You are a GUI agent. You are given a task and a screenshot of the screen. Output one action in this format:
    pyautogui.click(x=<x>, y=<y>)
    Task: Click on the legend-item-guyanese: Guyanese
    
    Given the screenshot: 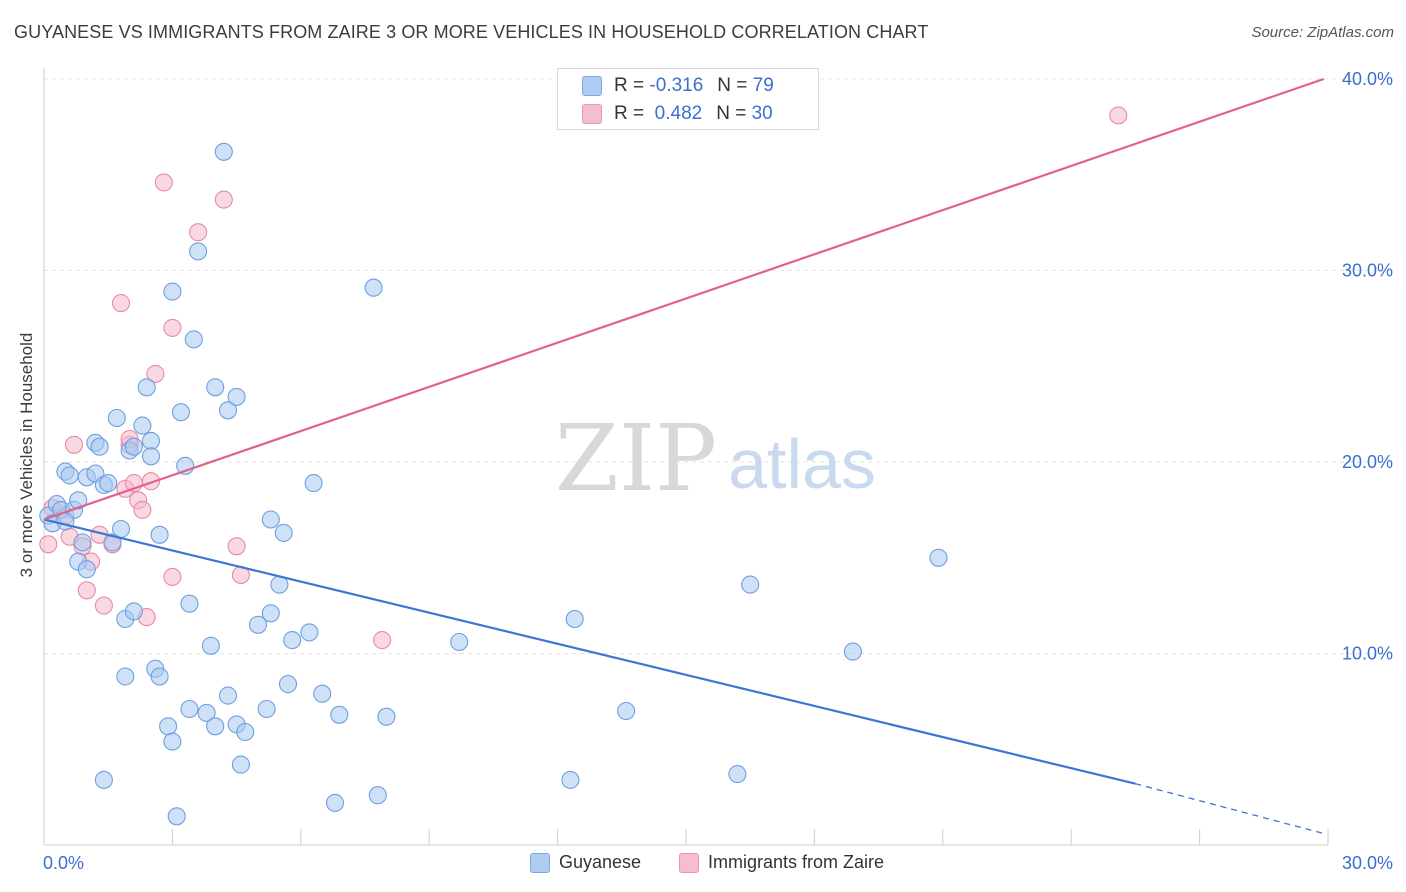 What is the action you would take?
    pyautogui.click(x=585, y=862)
    